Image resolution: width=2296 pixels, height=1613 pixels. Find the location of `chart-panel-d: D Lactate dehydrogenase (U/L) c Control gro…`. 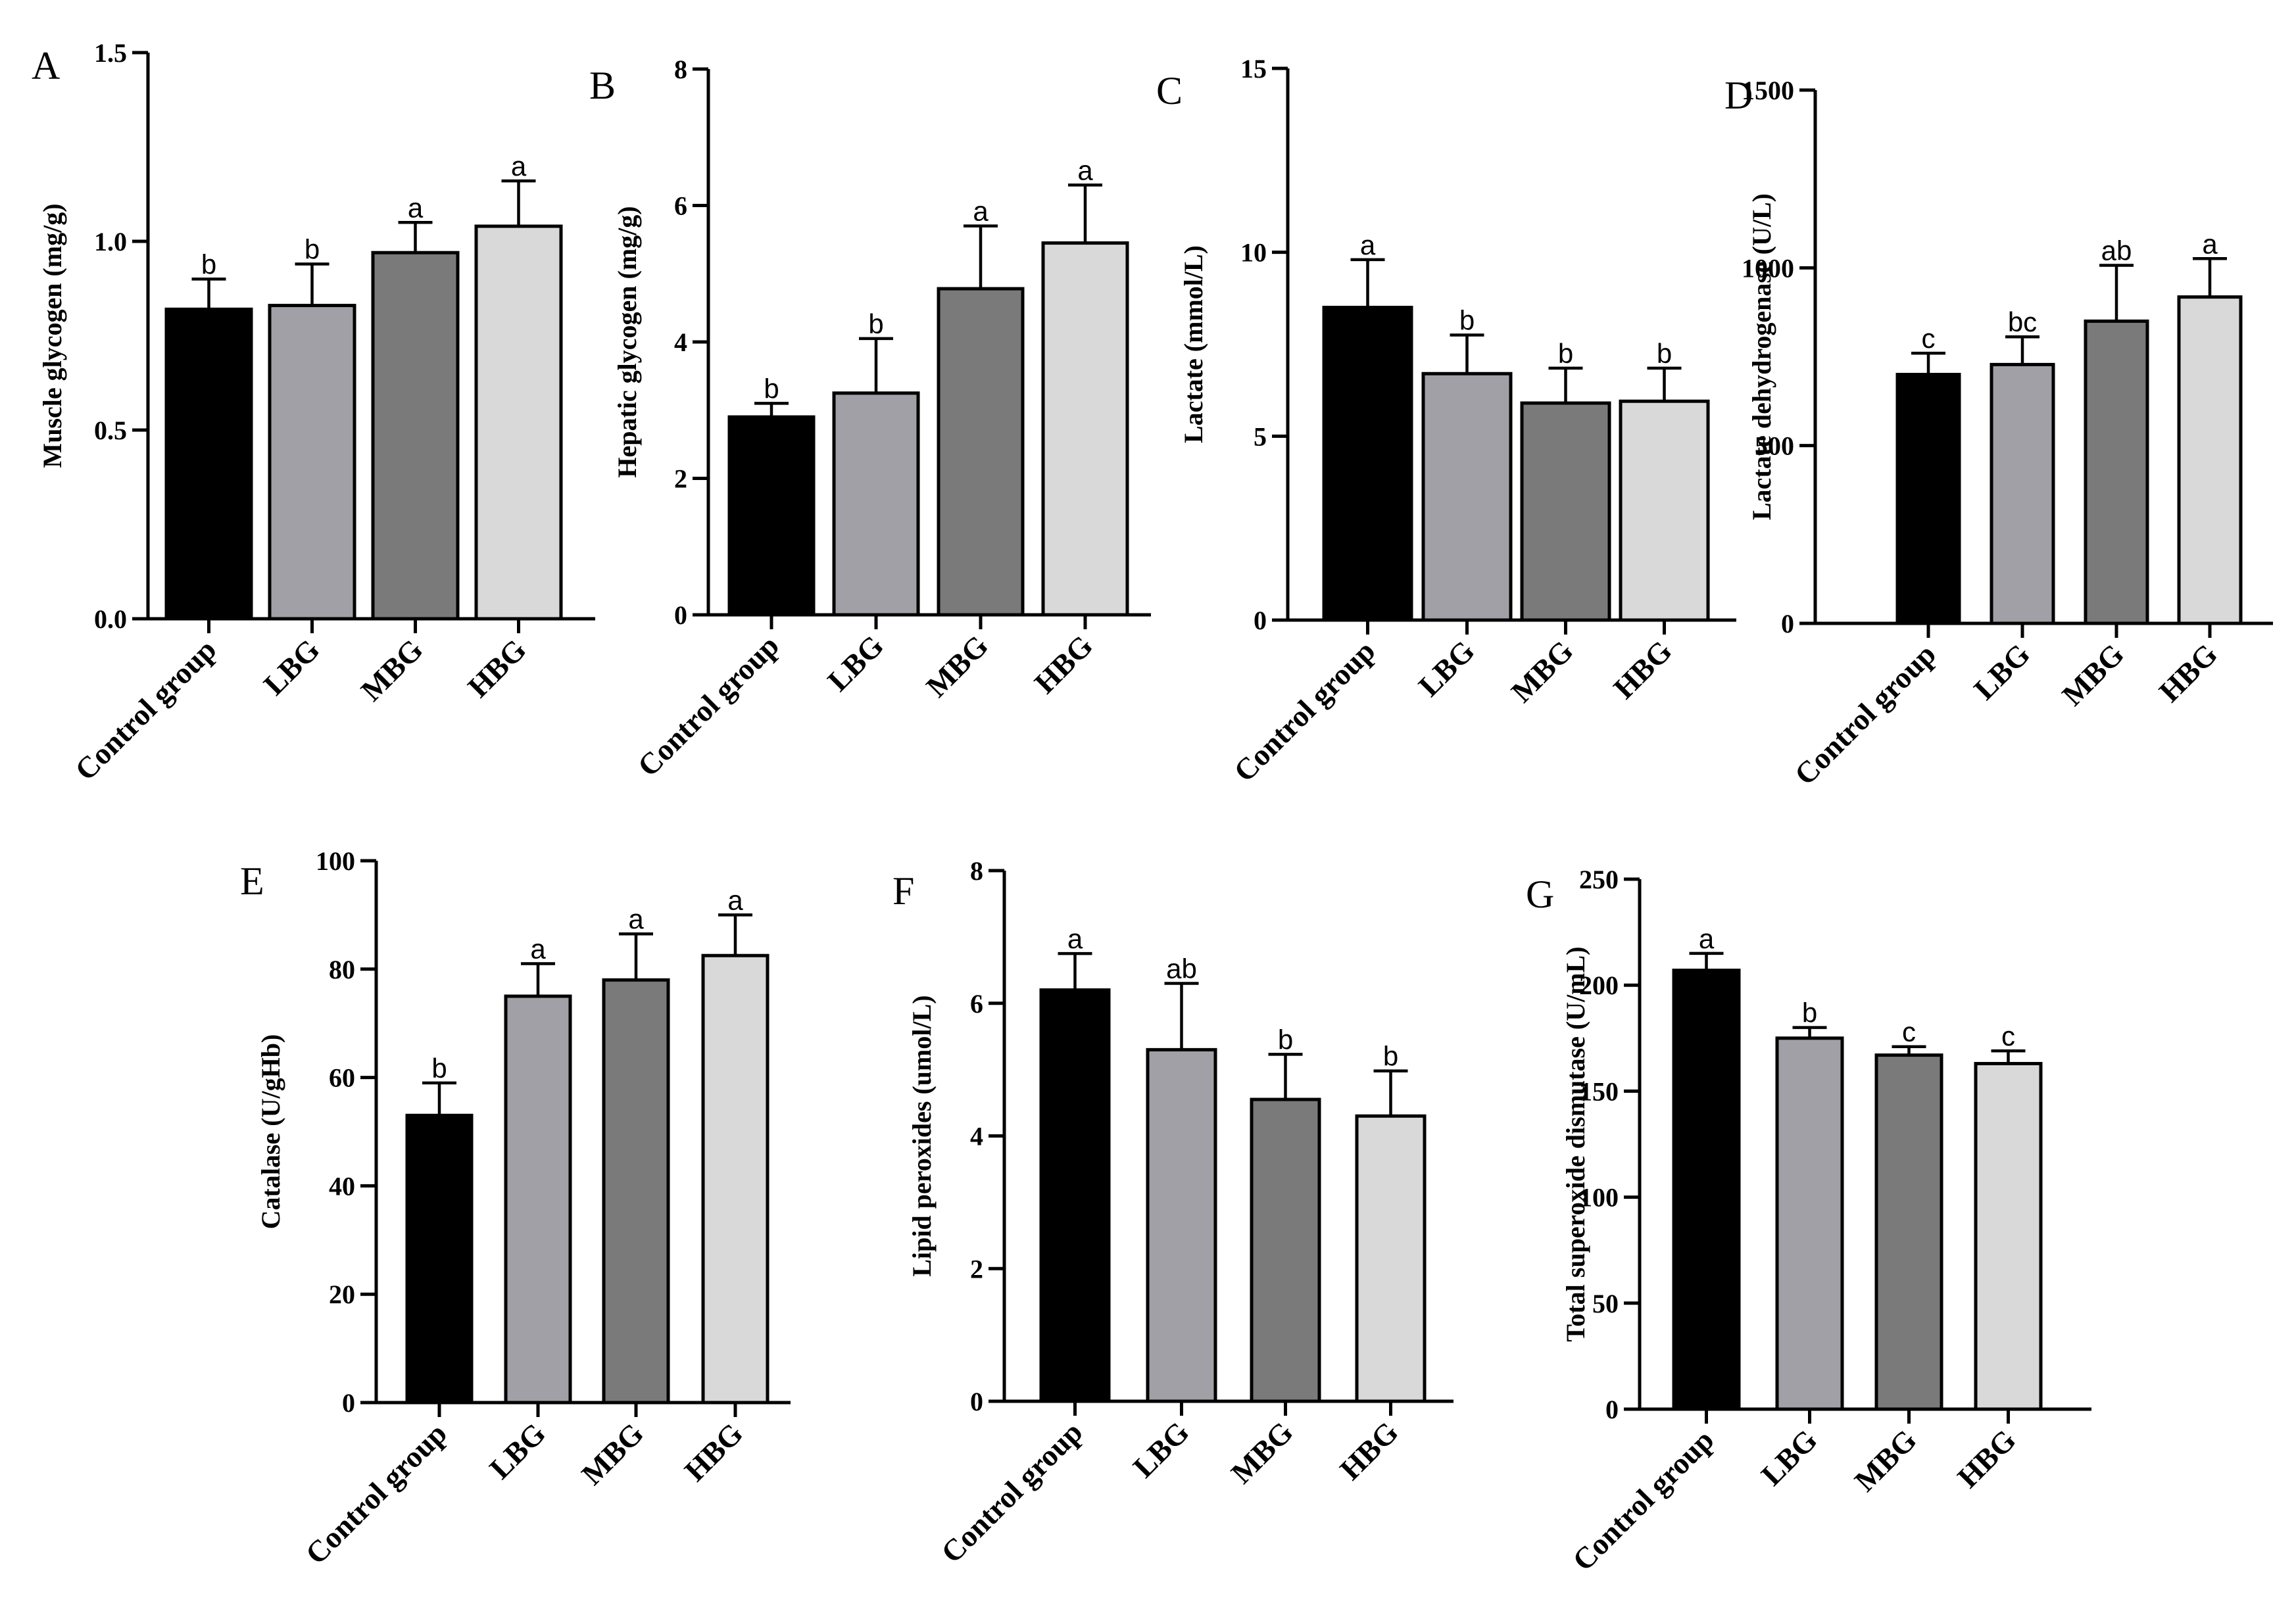

chart-panel-d: D Lactate dehydrogenase (U/L) c Control gro… is located at coordinates (1998, 433).